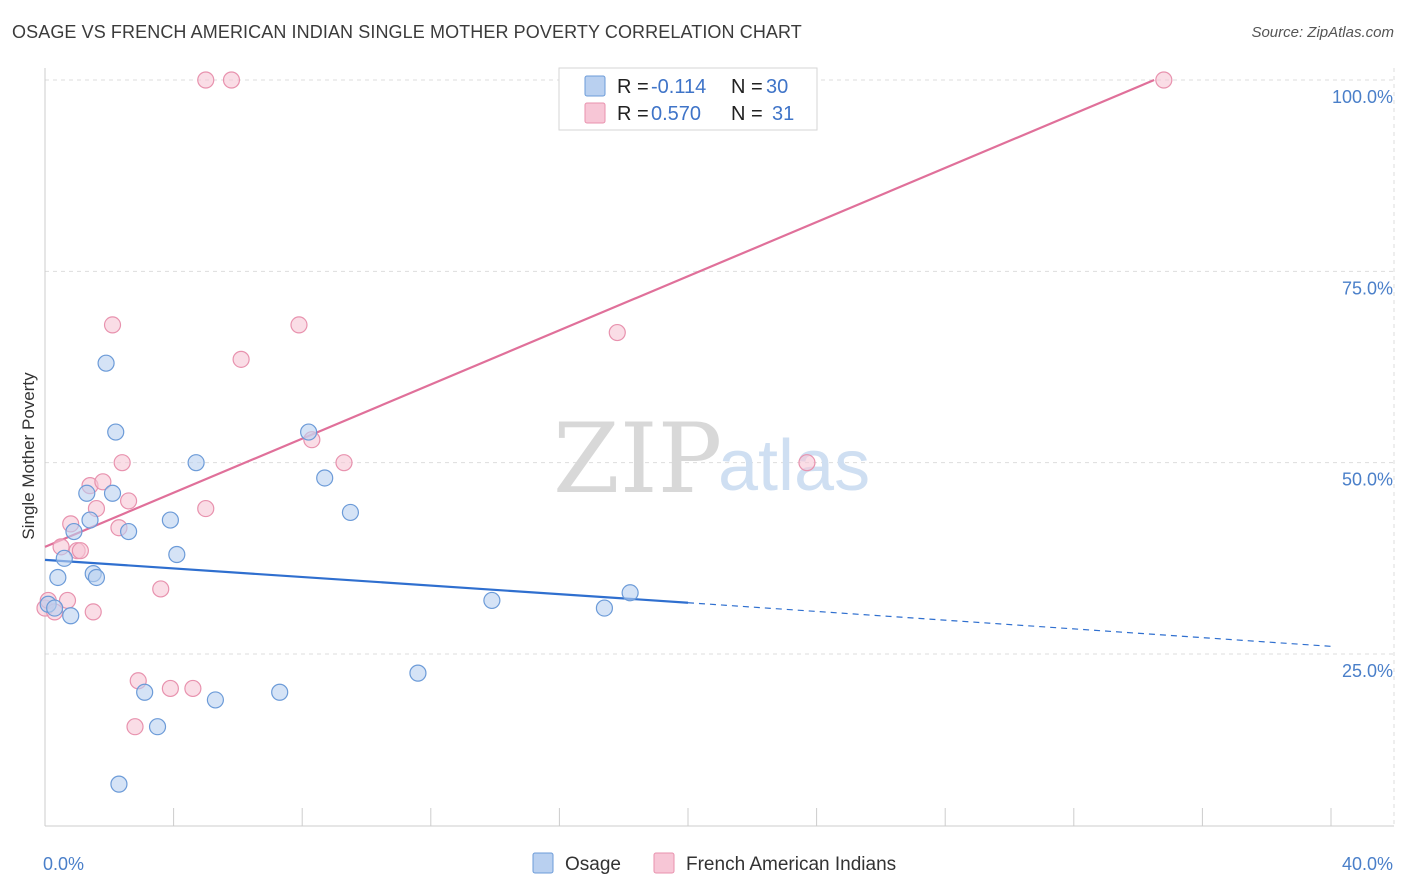 The width and height of the screenshot is (1406, 892). I want to click on bottom-legend-label-osage: Osage, so click(593, 864).